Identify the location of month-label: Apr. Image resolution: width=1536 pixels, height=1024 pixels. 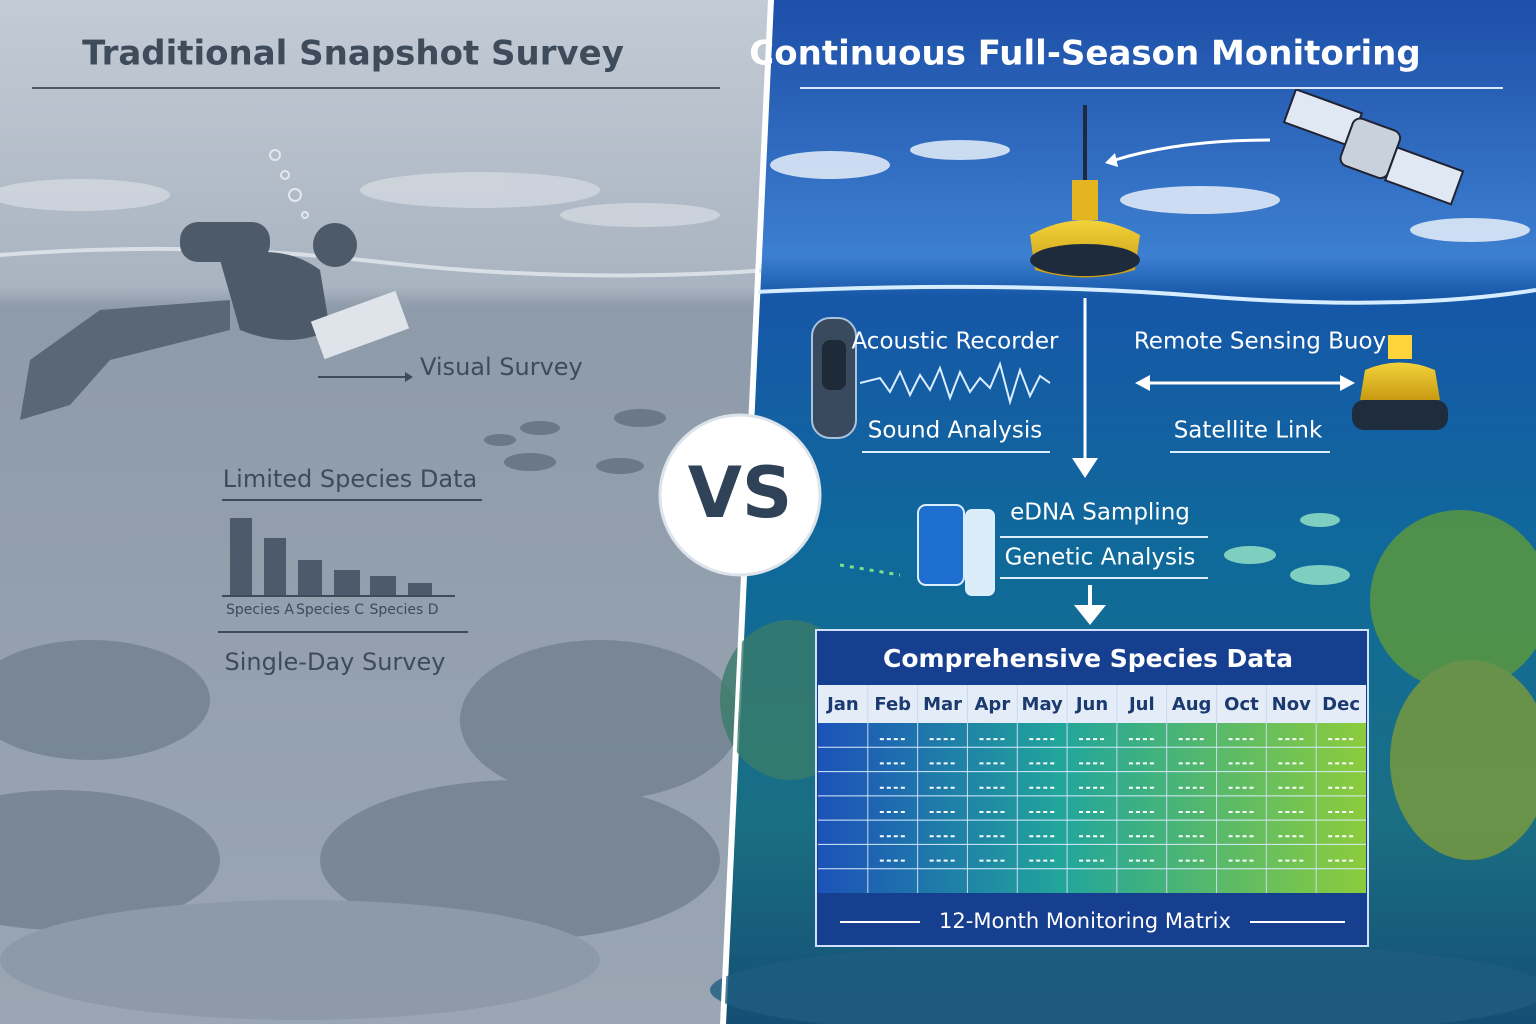
(993, 704).